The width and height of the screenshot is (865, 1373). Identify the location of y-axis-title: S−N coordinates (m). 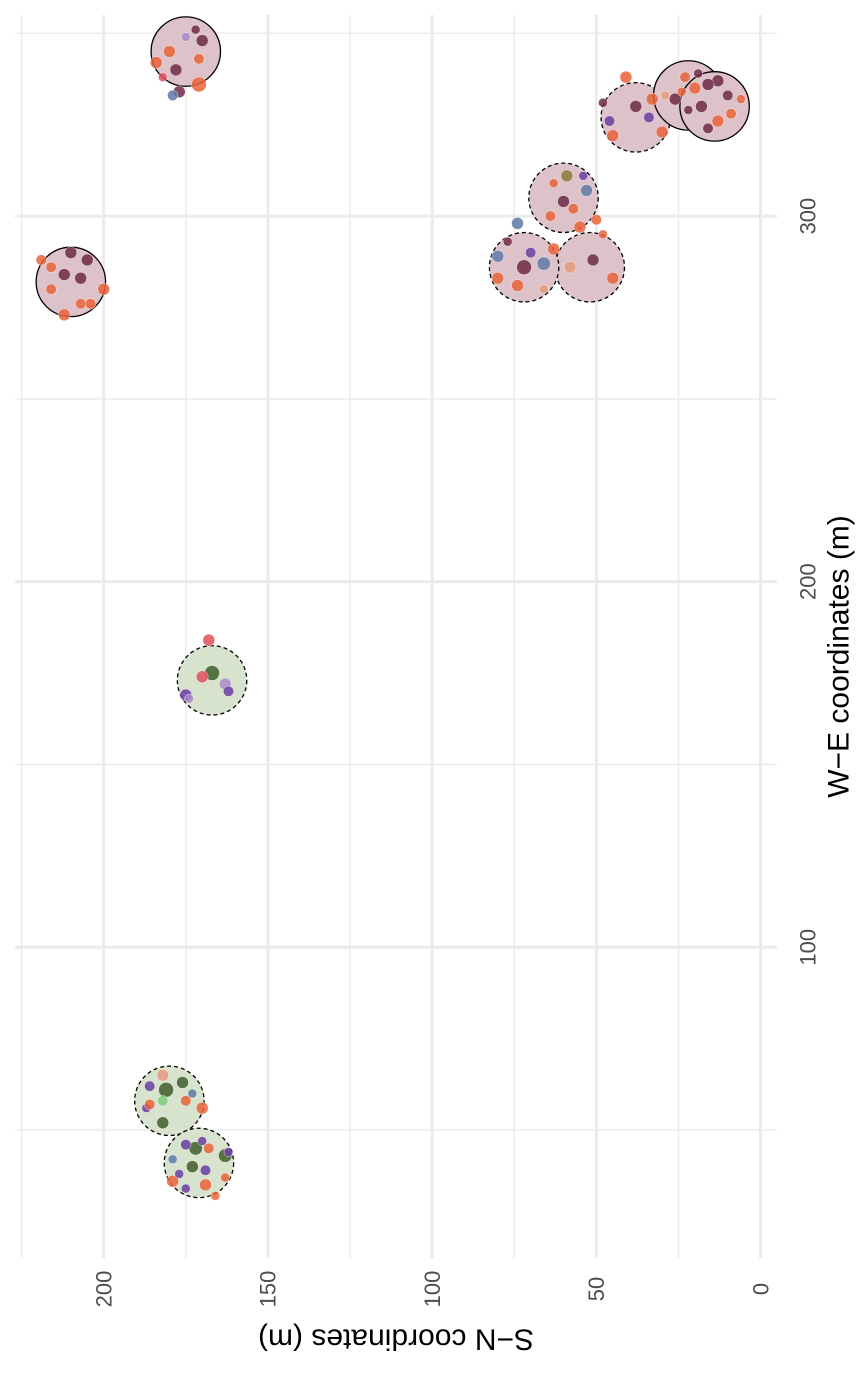
(396, 1339).